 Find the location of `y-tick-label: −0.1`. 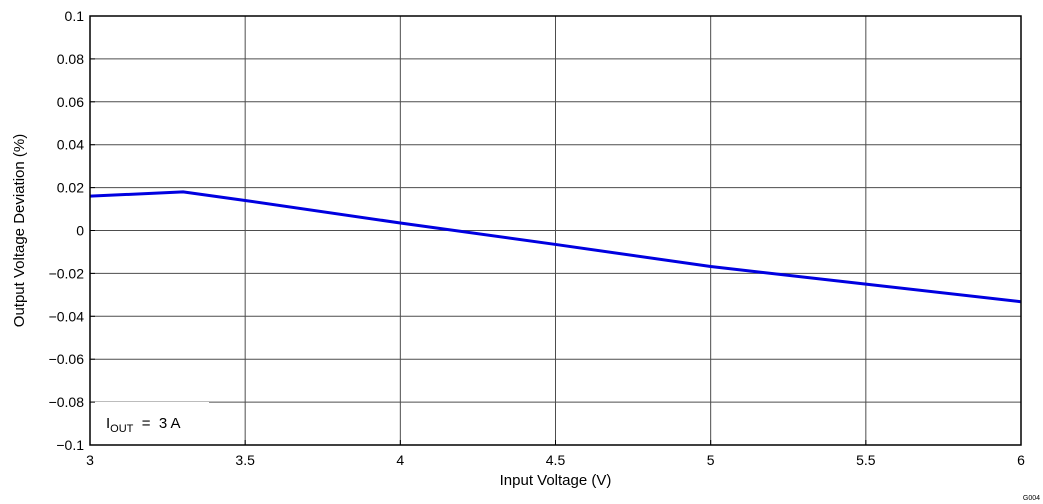

y-tick-label: −0.1 is located at coordinates (70, 445).